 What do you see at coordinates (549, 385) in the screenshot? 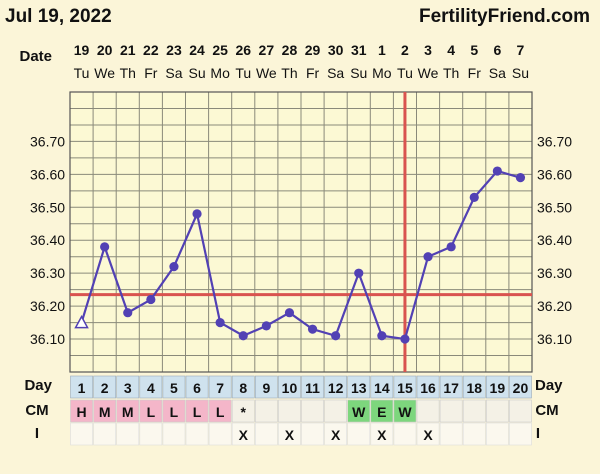
I see `day-row-label-right: Day` at bounding box center [549, 385].